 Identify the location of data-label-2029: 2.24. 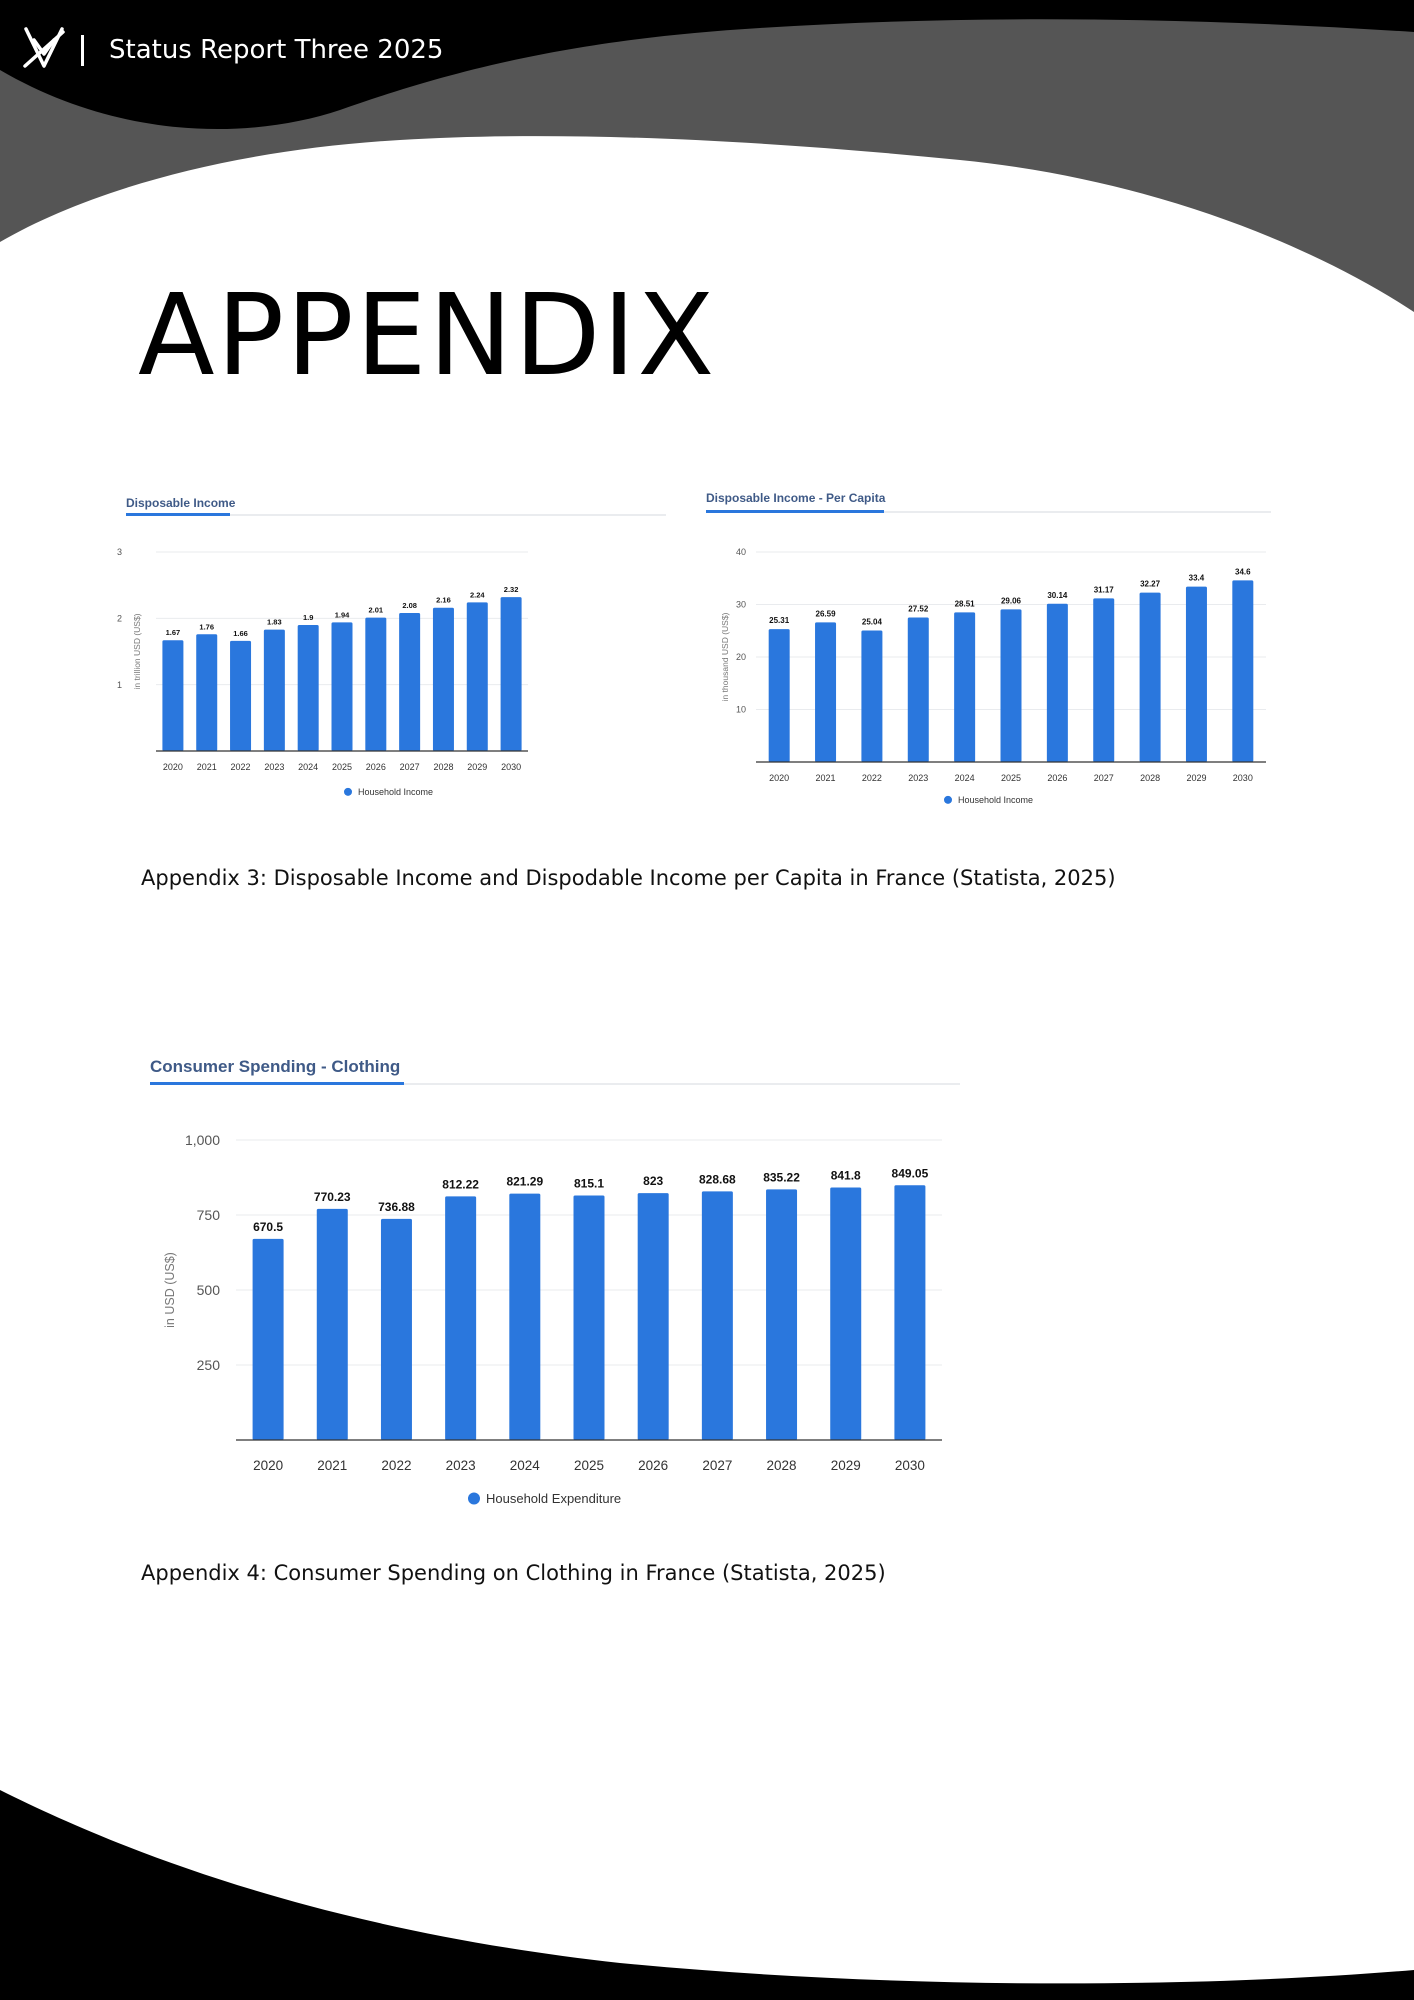
(477, 594).